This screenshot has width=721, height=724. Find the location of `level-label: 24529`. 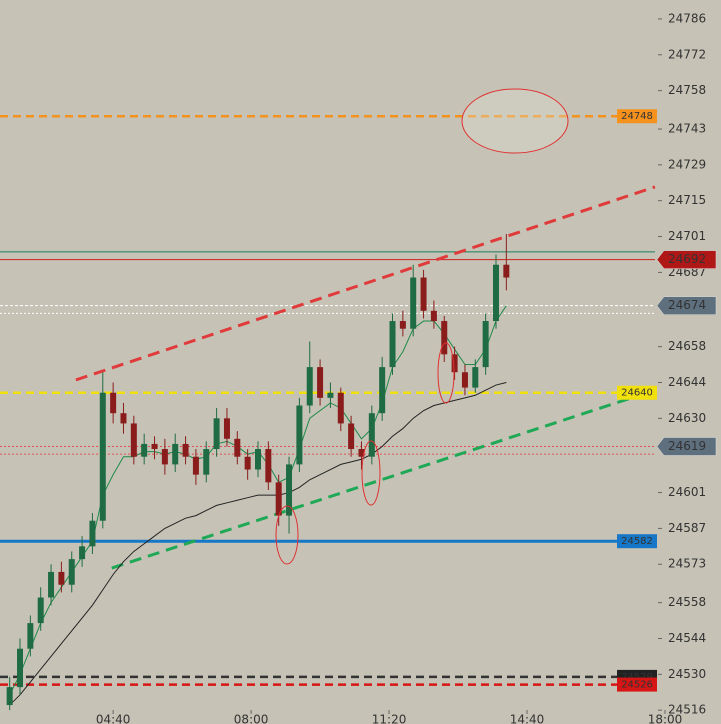

level-label: 24529 is located at coordinates (637, 677).